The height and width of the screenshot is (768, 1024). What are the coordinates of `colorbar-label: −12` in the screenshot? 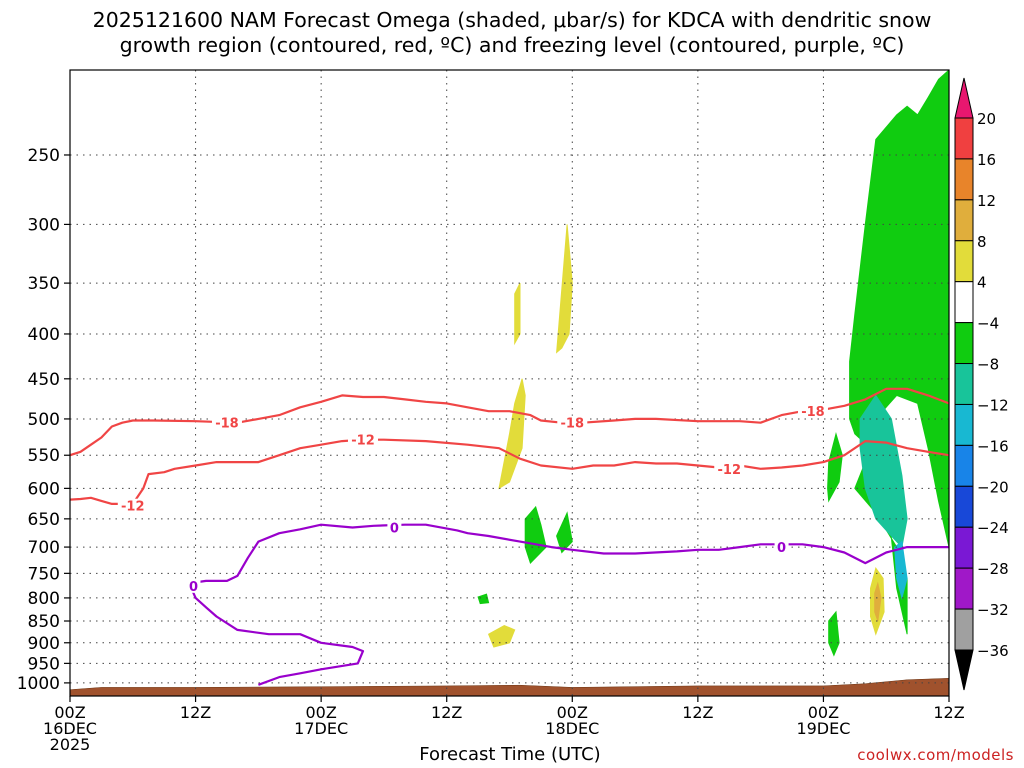 It's located at (993, 405).